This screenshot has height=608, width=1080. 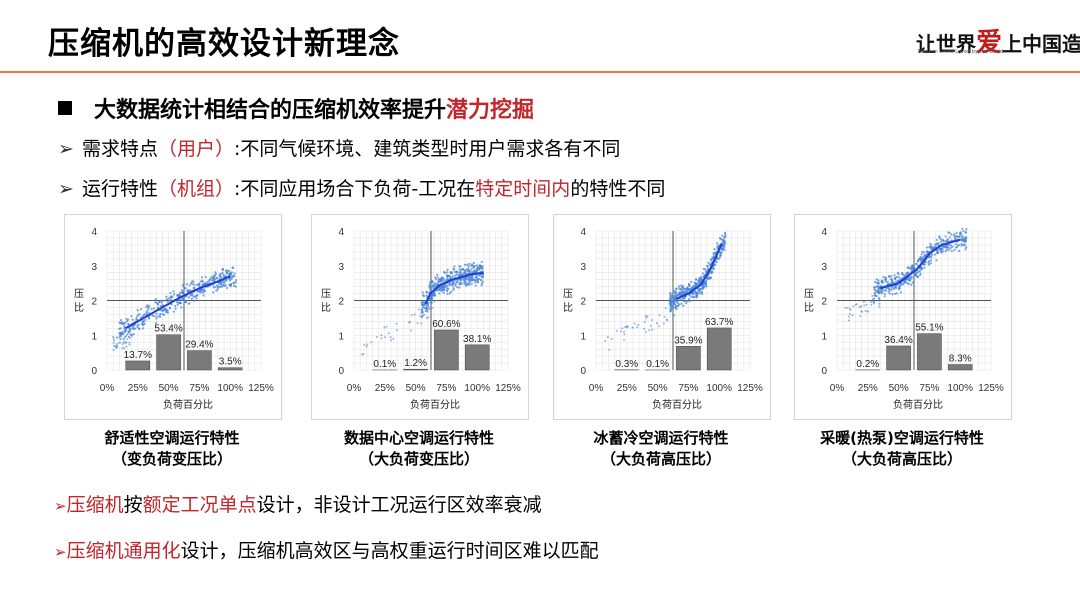 What do you see at coordinates (901, 459) in the screenshot?
I see `caption-line2: （大负荷高压比）` at bounding box center [901, 459].